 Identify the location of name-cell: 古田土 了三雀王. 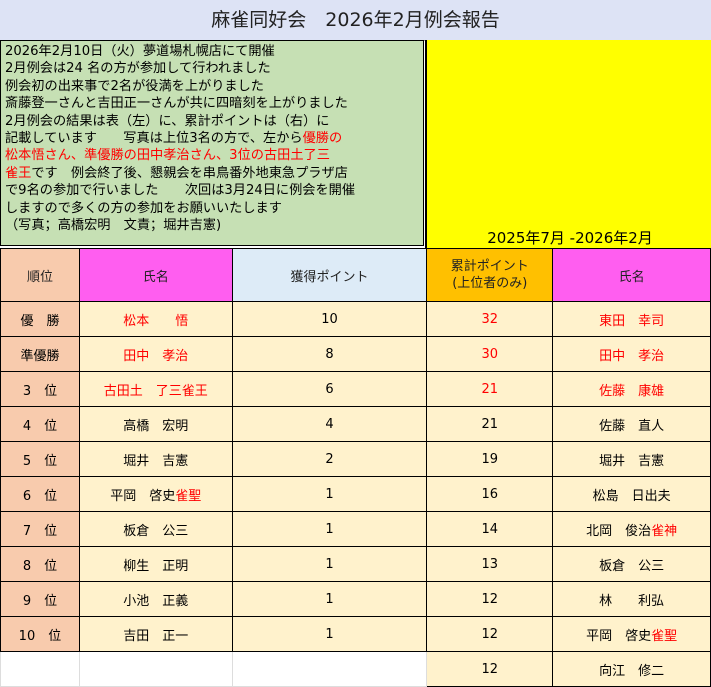
(155, 389).